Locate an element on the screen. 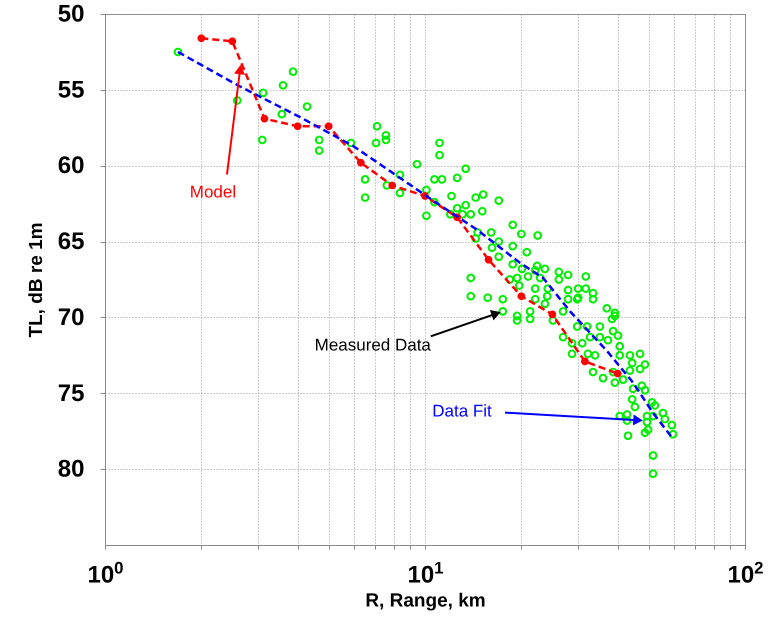  x-tick-label: 10$^{1}$ is located at coordinates (425, 573).